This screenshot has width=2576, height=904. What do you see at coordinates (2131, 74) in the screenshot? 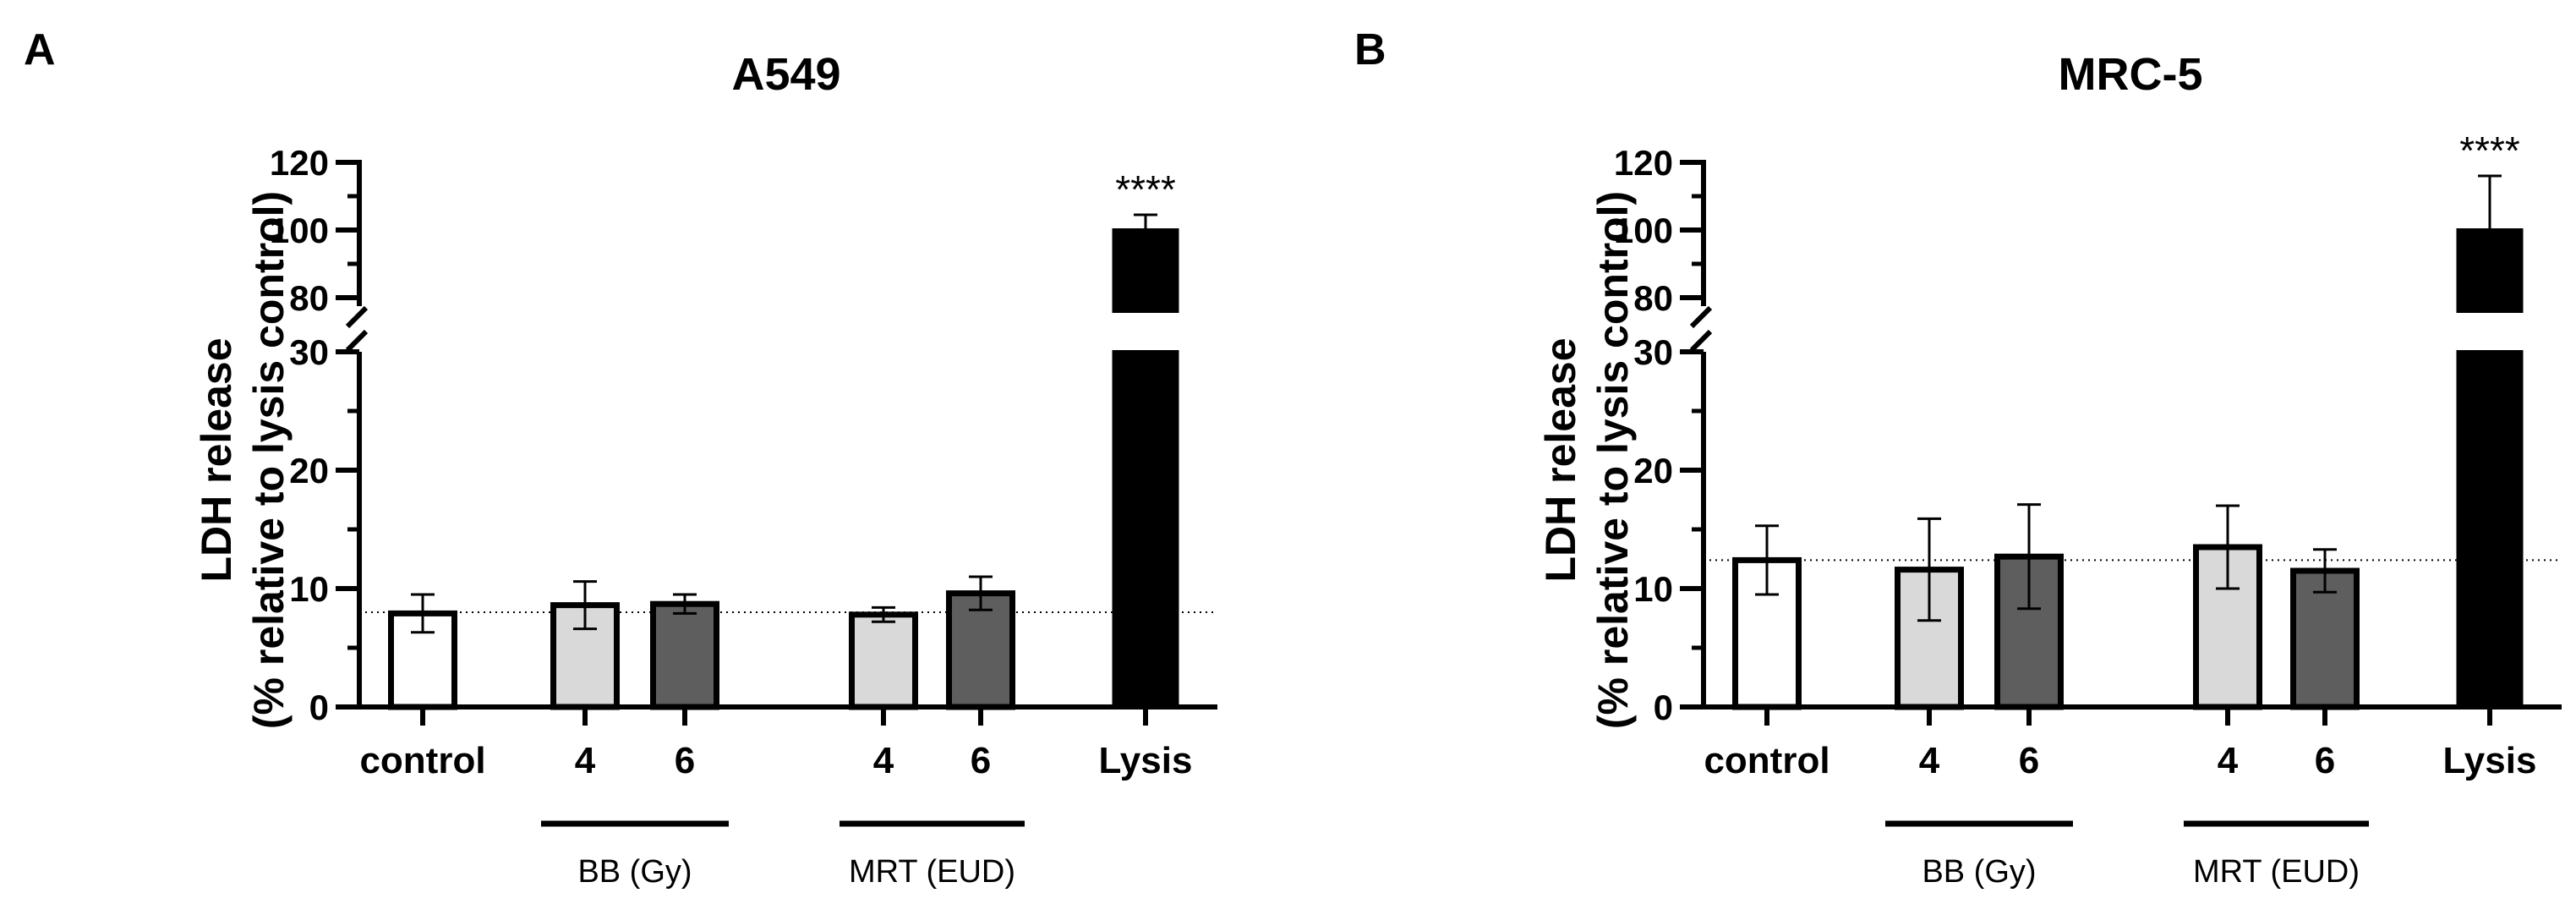
I see `chart-title: MRC-5` at bounding box center [2131, 74].